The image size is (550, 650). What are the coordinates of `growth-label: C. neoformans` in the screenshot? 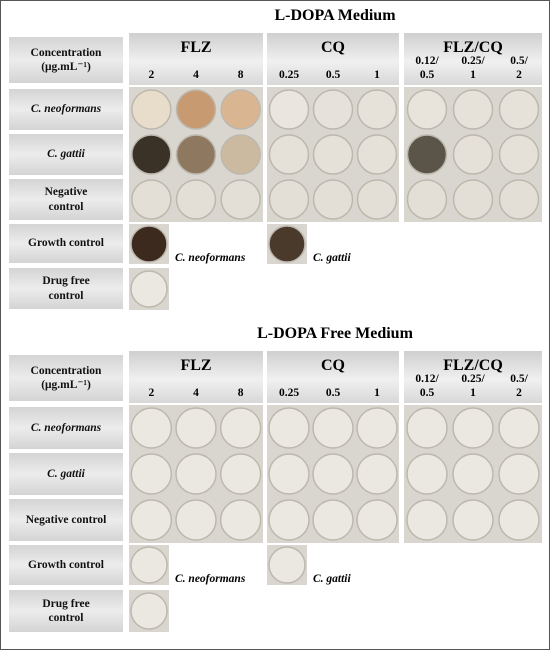 It's located at (210, 579).